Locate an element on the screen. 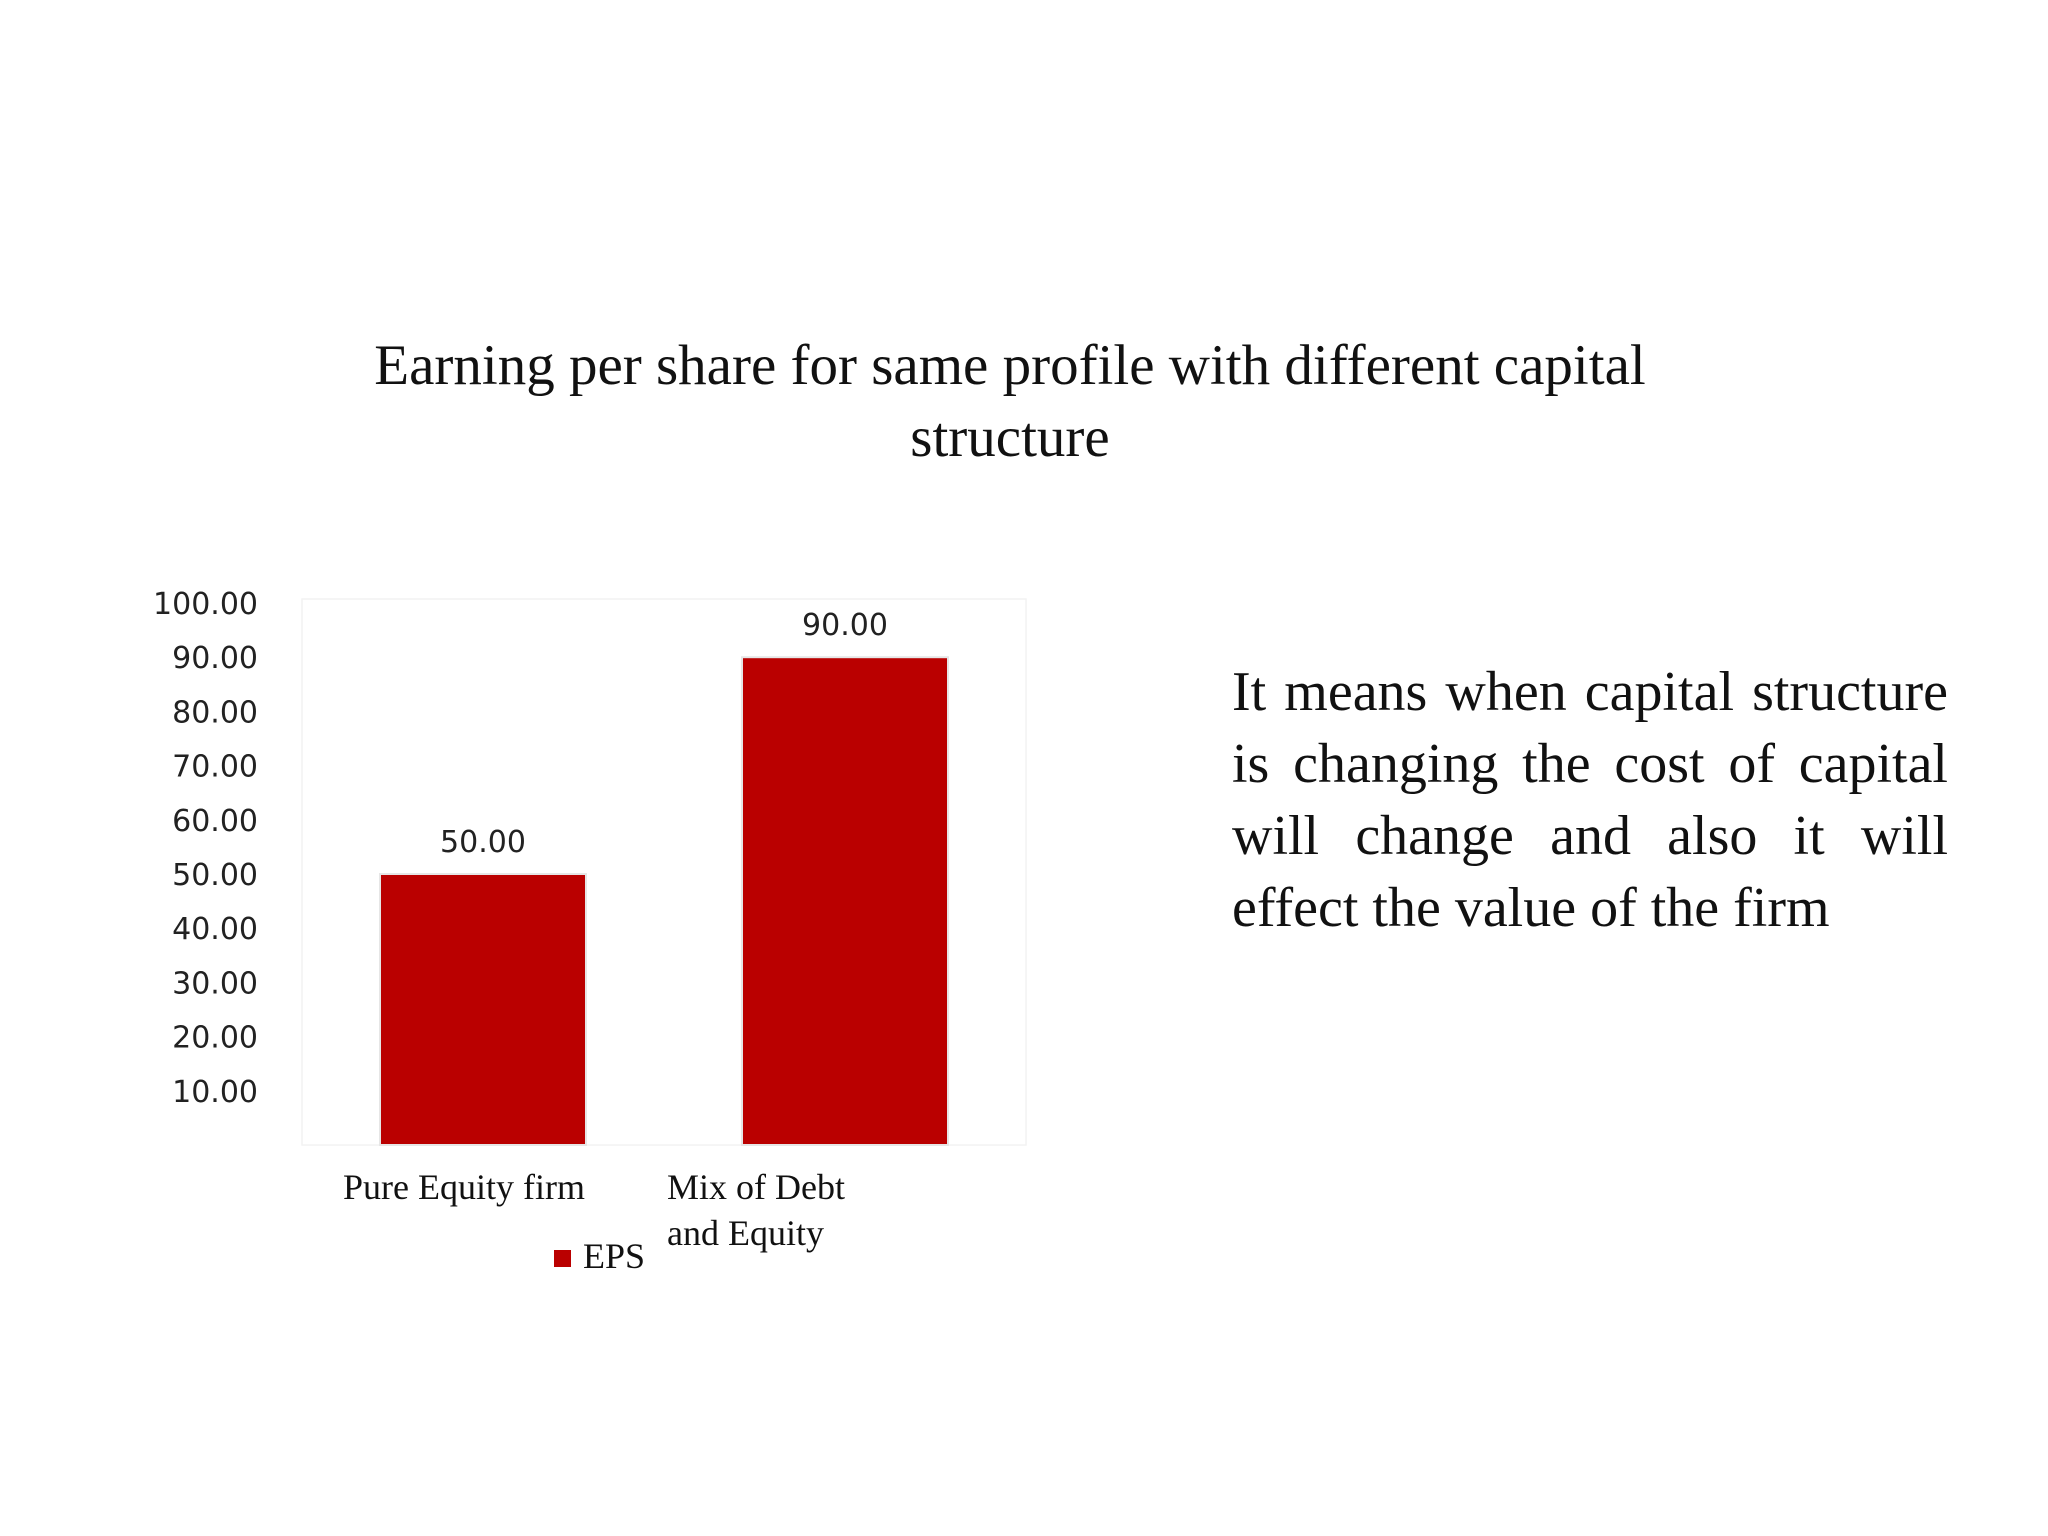 This screenshot has height=1536, width=2048. y-tick-label: 20.00 is located at coordinates (215, 1038).